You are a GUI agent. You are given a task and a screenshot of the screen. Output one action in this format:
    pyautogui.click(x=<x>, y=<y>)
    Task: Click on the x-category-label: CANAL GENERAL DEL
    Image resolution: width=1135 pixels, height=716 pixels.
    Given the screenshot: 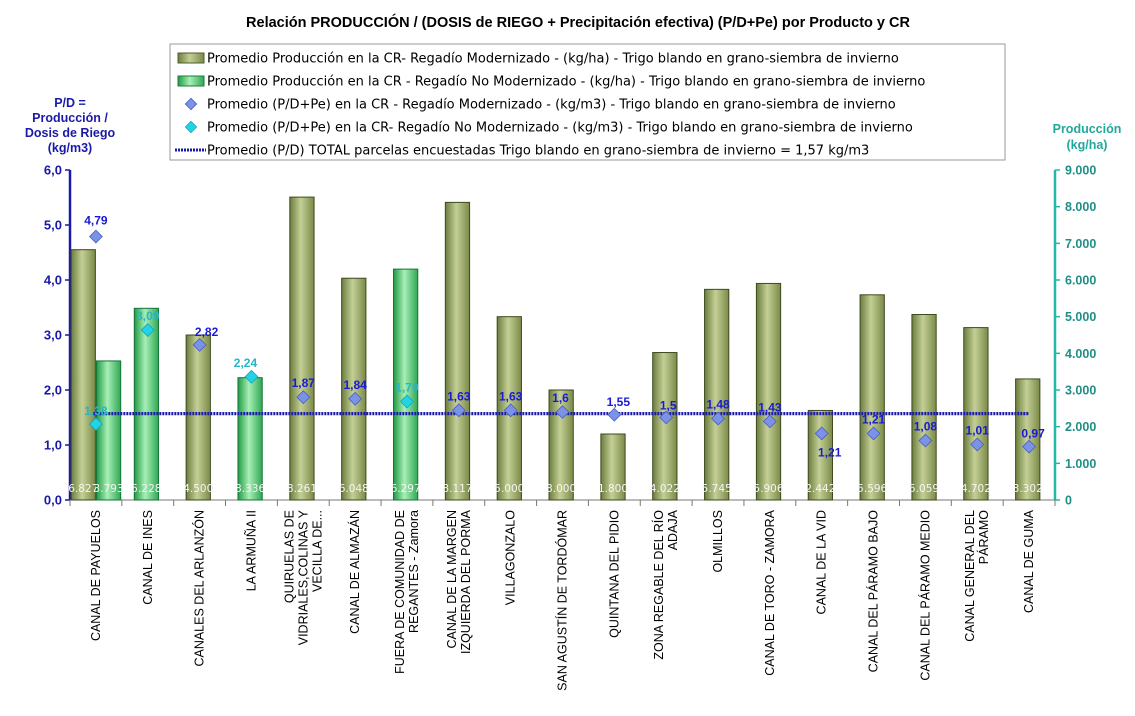 What is the action you would take?
    pyautogui.click(x=970, y=576)
    